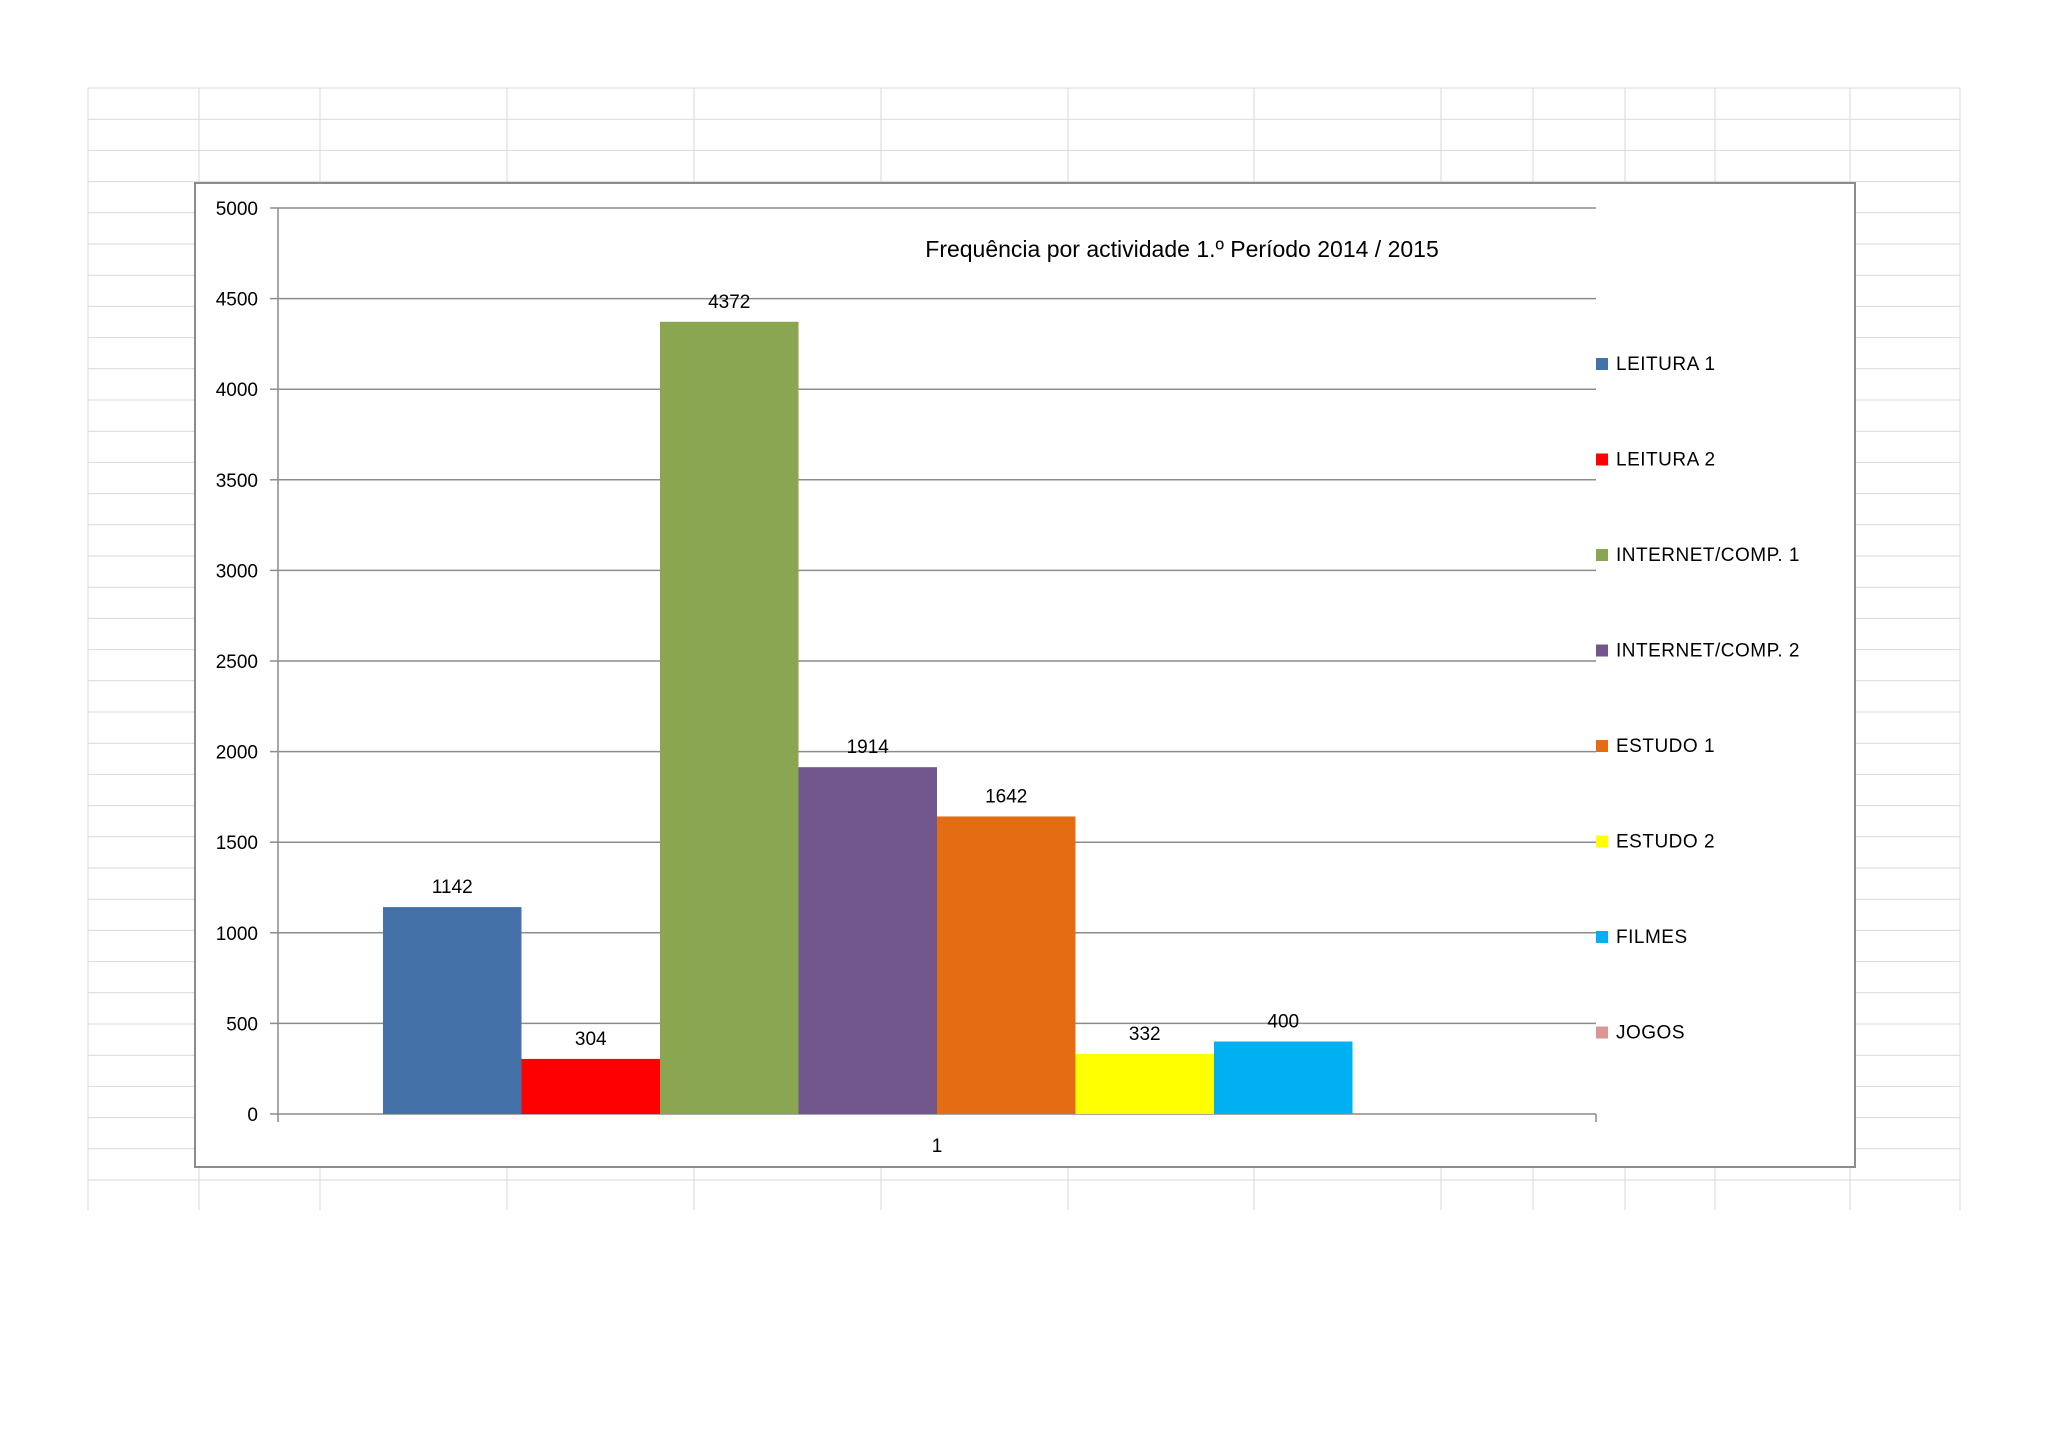 This screenshot has width=2048, height=1448. What do you see at coordinates (868, 747) in the screenshot?
I see `data-label: 1914` at bounding box center [868, 747].